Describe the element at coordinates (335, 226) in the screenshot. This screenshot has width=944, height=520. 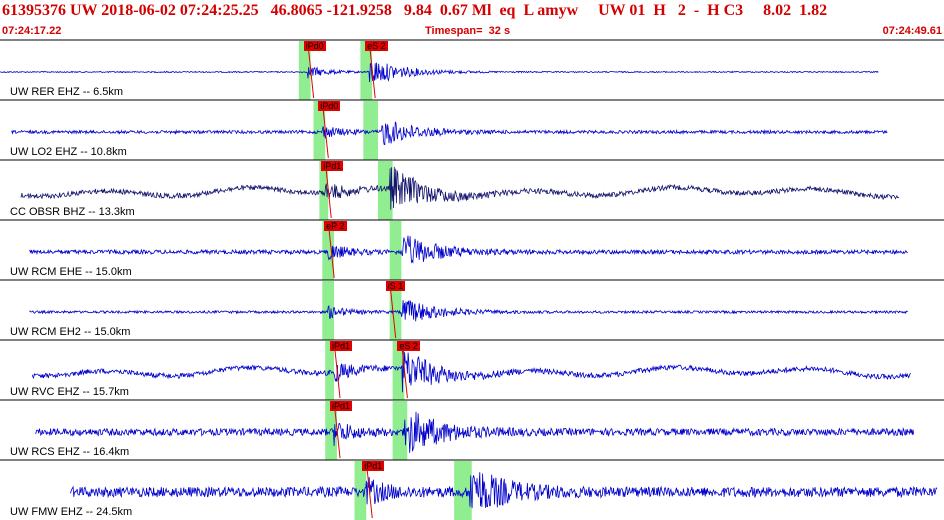
I see `pick-label: eP 2` at that location.